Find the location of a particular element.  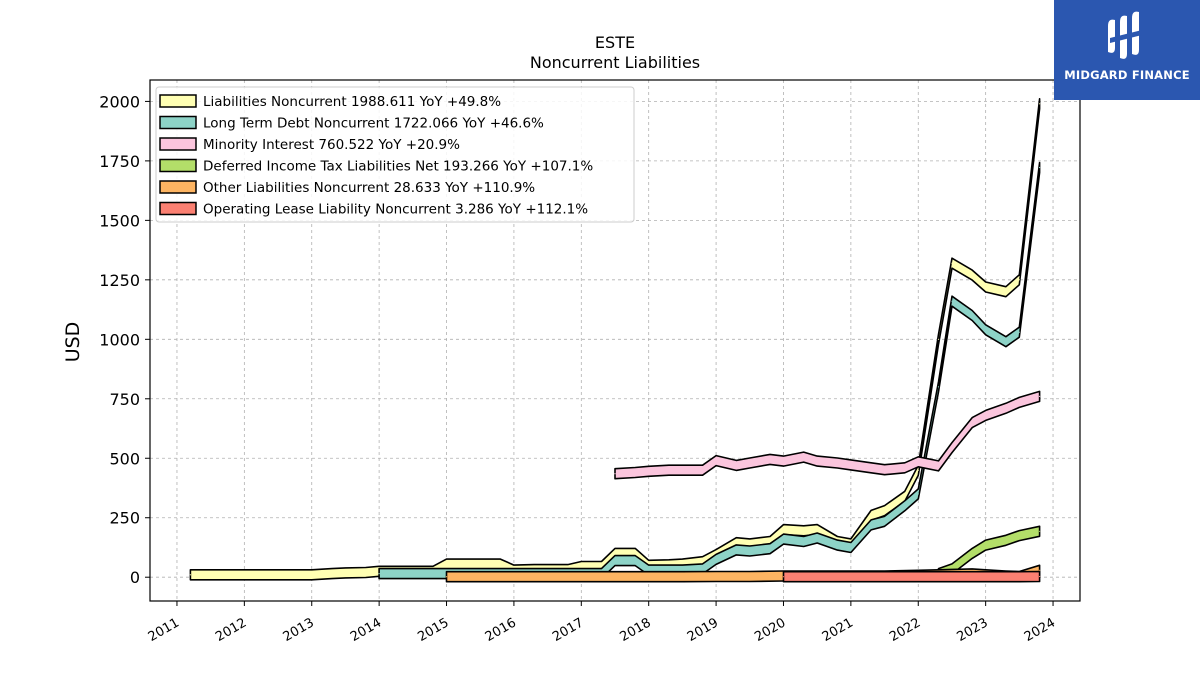

x-tick-label: 2015 is located at coordinates (433, 630).